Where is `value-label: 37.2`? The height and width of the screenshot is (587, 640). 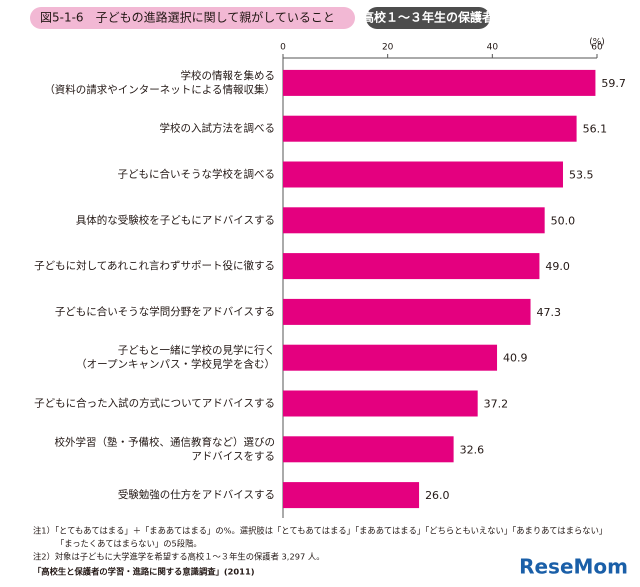
value-label: 37.2 is located at coordinates (496, 404).